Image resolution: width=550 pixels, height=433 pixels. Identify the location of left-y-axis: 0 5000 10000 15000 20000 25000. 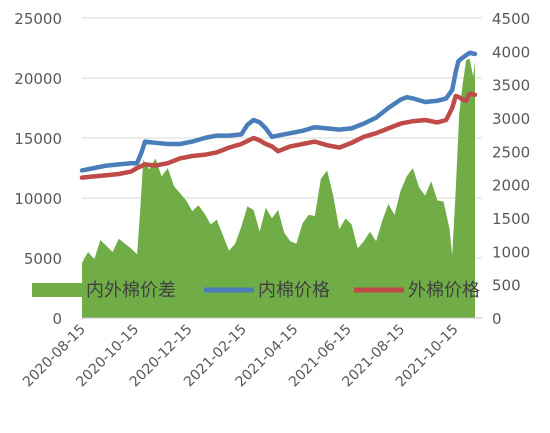
(38, 169).